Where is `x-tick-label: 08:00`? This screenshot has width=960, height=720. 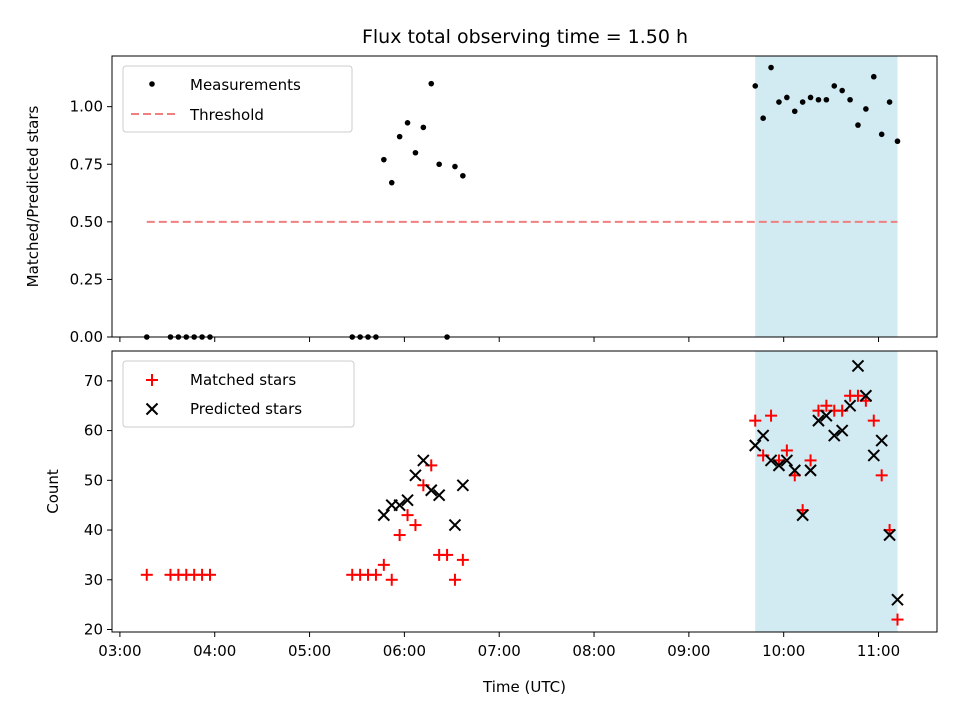
x-tick-label: 08:00 is located at coordinates (593, 651).